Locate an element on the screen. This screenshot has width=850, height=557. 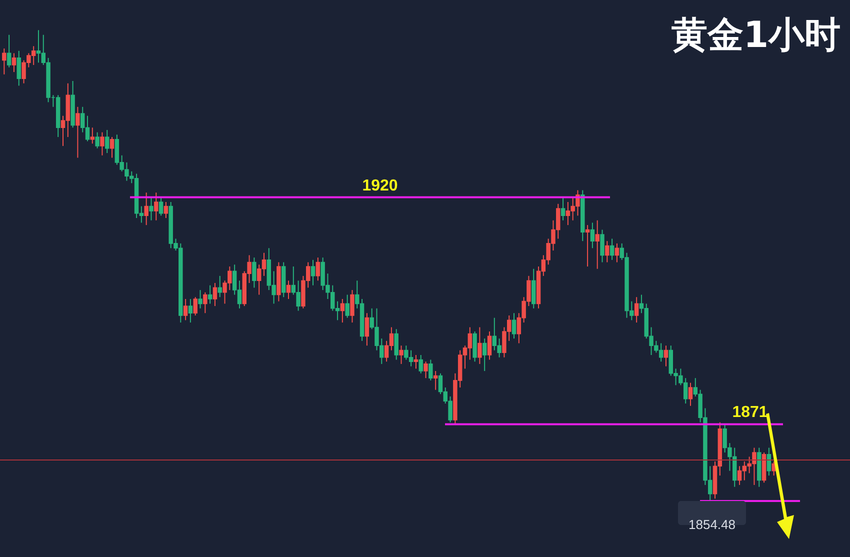
annotation: 1920 is located at coordinates (380, 185).